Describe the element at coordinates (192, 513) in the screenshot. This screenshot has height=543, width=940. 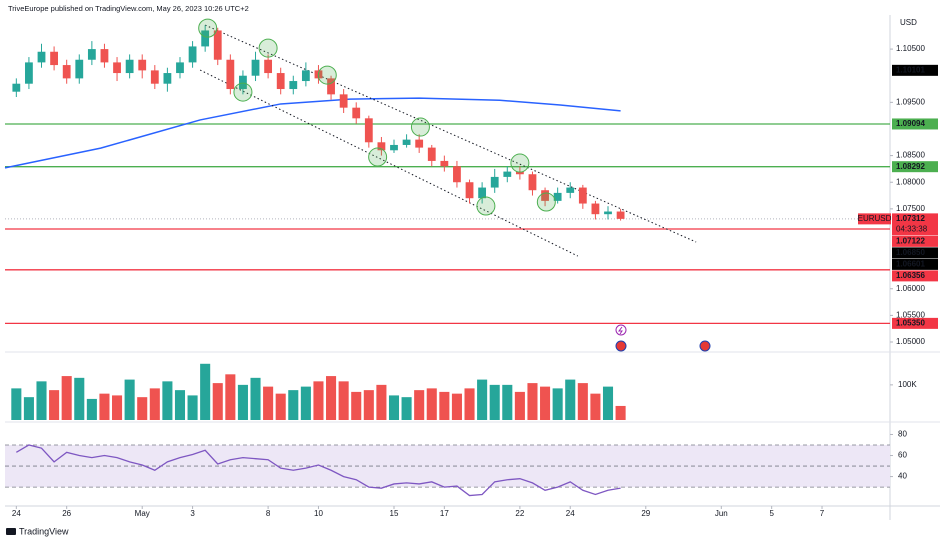
I see `x-tick-label: 3` at that location.